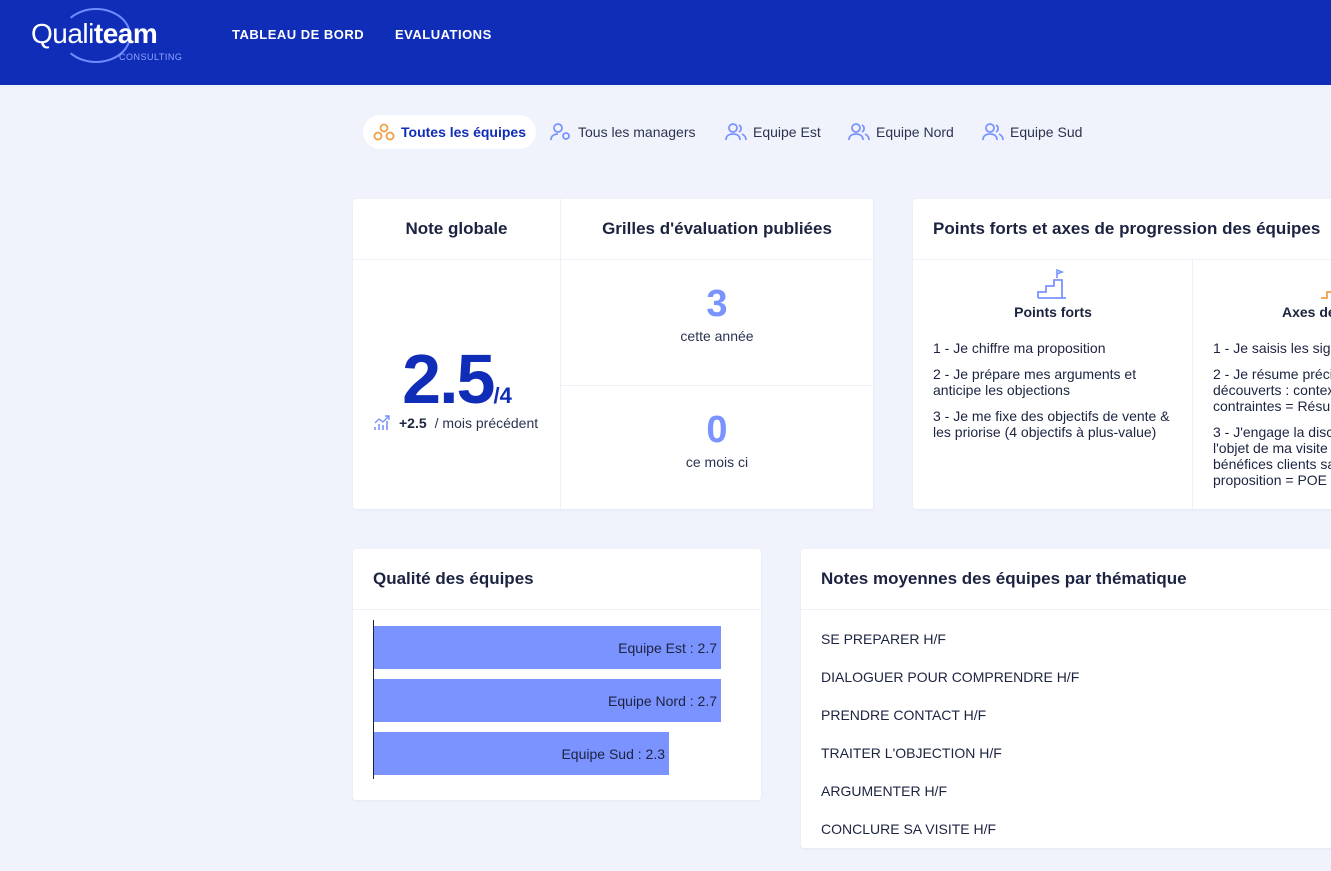  What do you see at coordinates (717, 304) in the screenshot?
I see `grids-year-count: 3` at bounding box center [717, 304].